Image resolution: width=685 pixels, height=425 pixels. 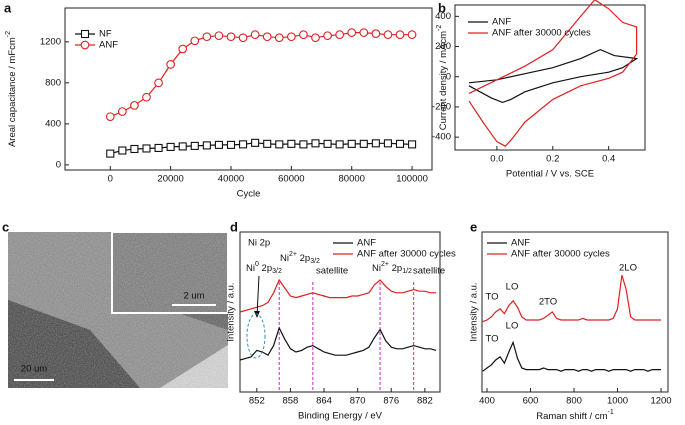 I want to click on inset-grain, so click(x=170, y=272).